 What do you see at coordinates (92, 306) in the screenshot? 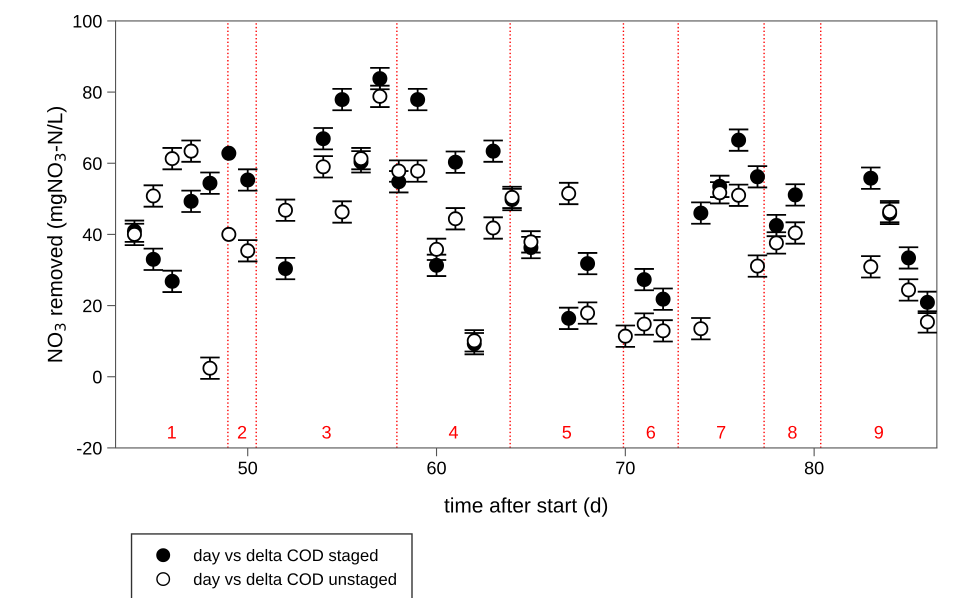
I see `y-tick-label: 20` at bounding box center [92, 306].